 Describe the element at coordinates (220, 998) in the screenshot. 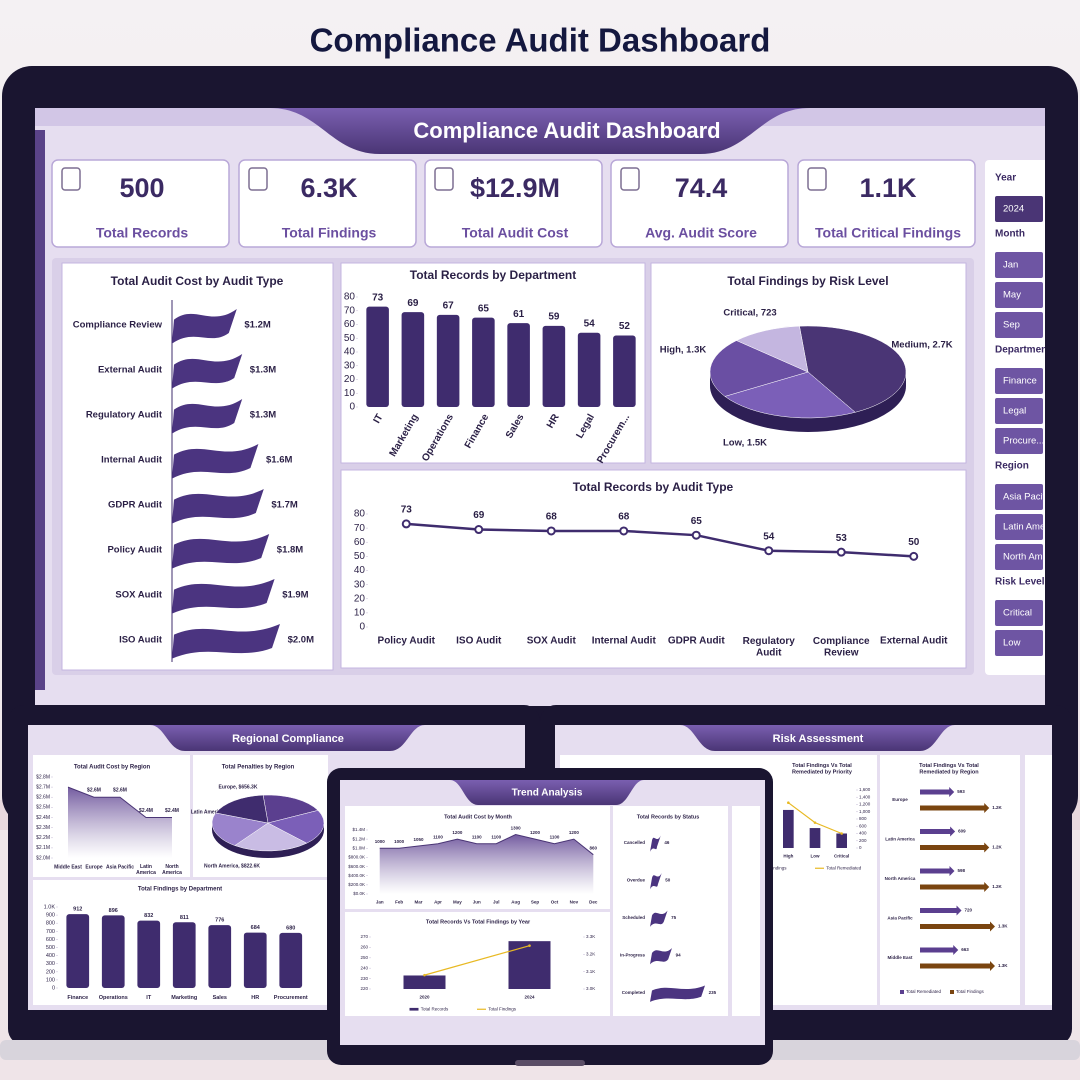

I see `x-tick-label: Sales` at that location.